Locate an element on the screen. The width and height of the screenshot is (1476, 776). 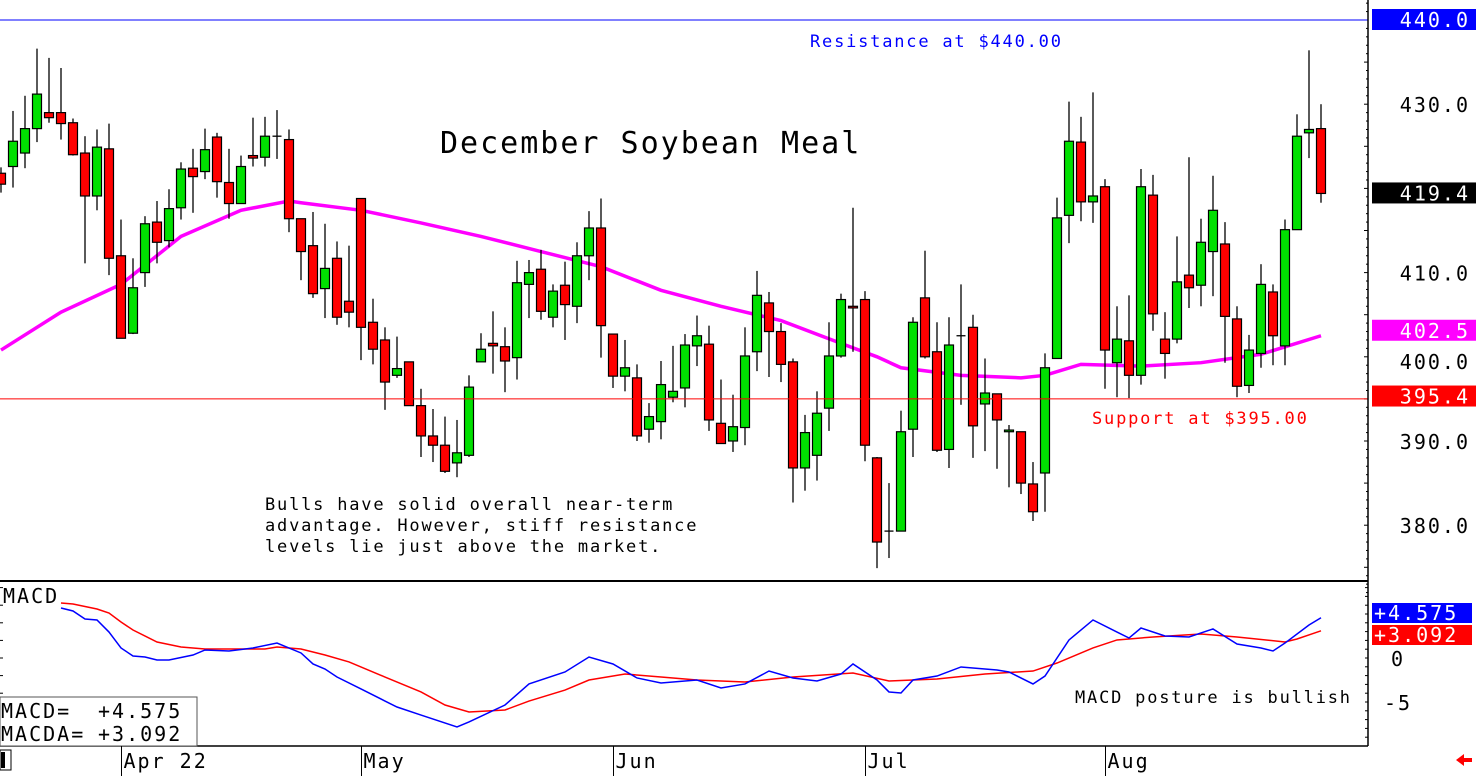
macd-value-tag-box is located at coordinates (1422, 613).